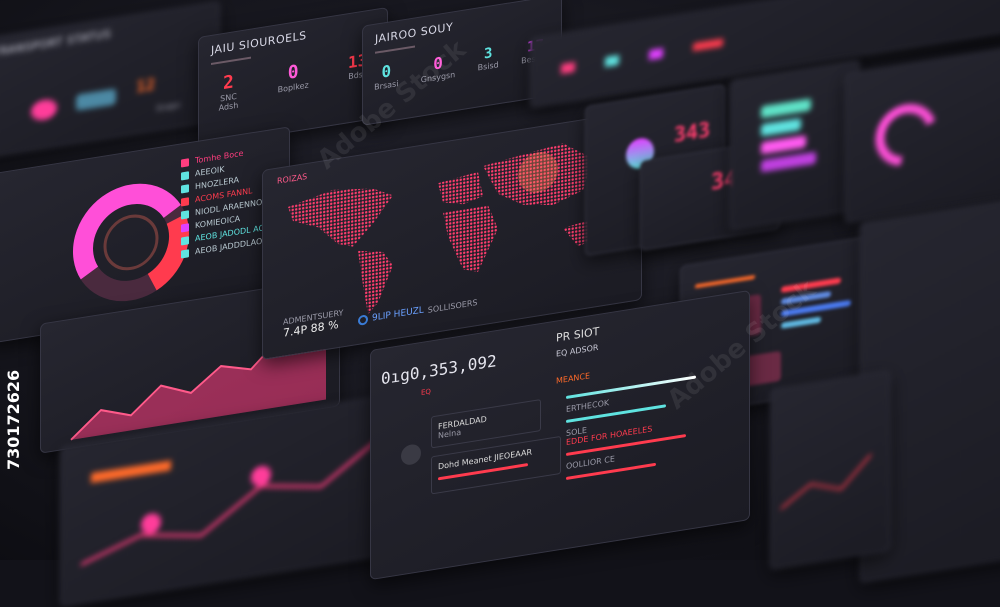  I want to click on bottom-right-panel, so click(830, 470).